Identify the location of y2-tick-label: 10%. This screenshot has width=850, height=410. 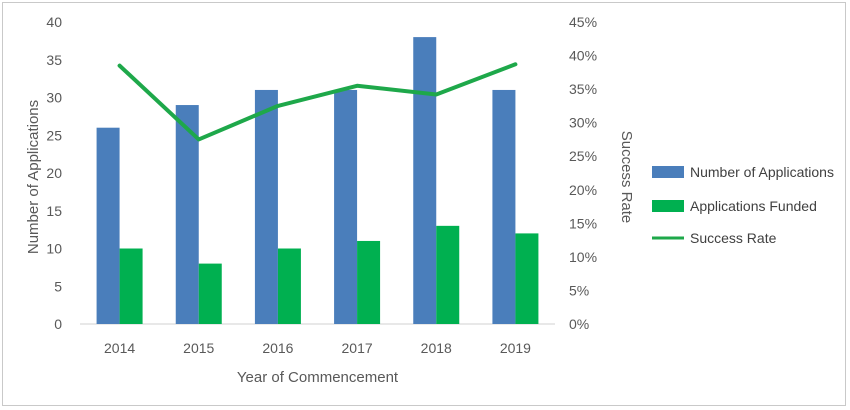
(583, 257).